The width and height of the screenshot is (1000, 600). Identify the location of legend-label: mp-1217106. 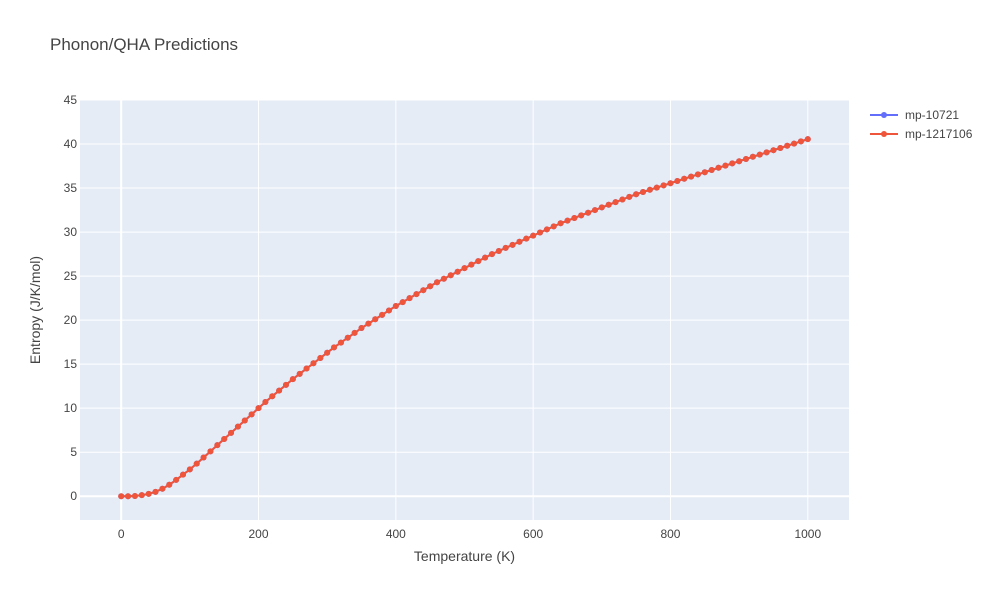
(939, 134).